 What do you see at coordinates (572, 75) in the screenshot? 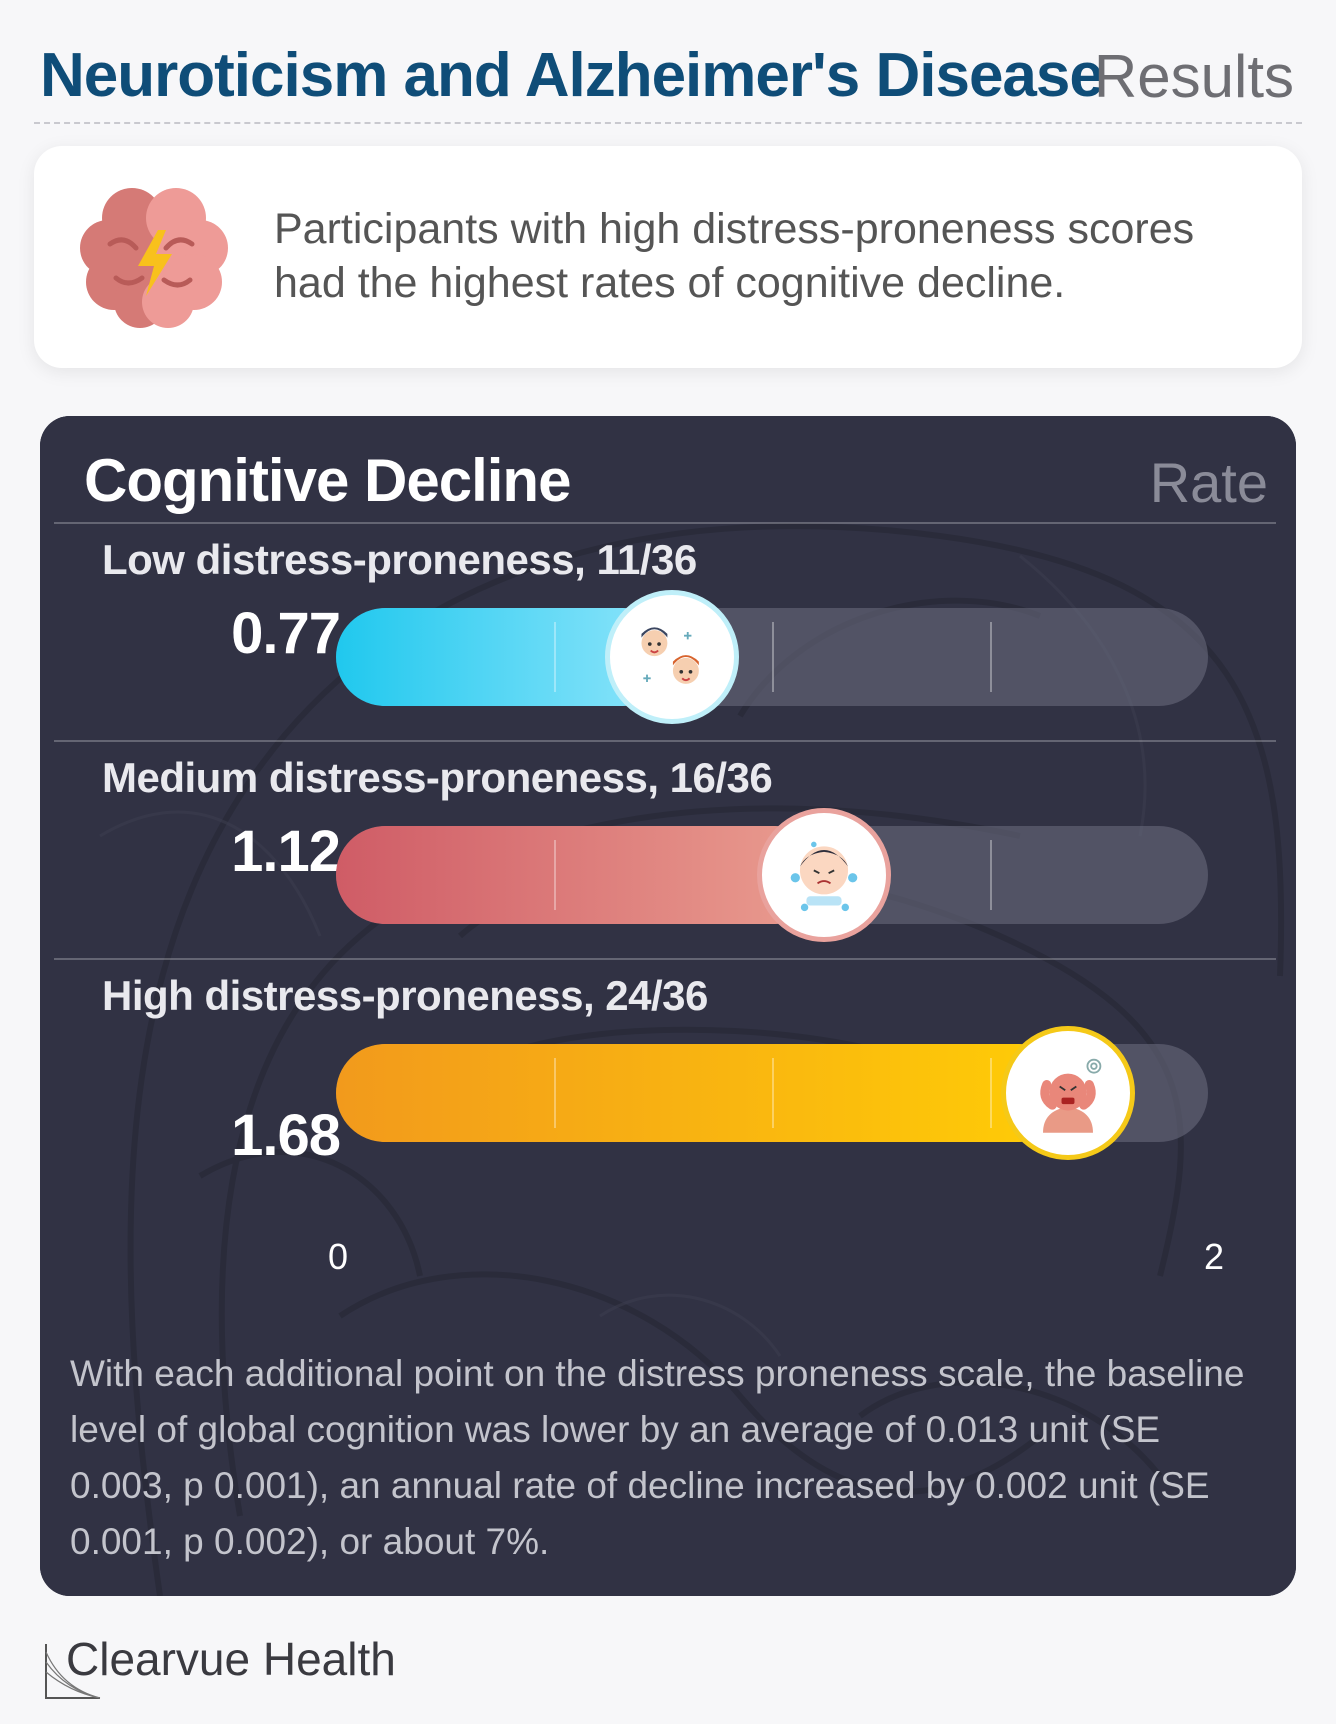
I see `page-title: Neuroticism and Alzheimer's Disease` at bounding box center [572, 75].